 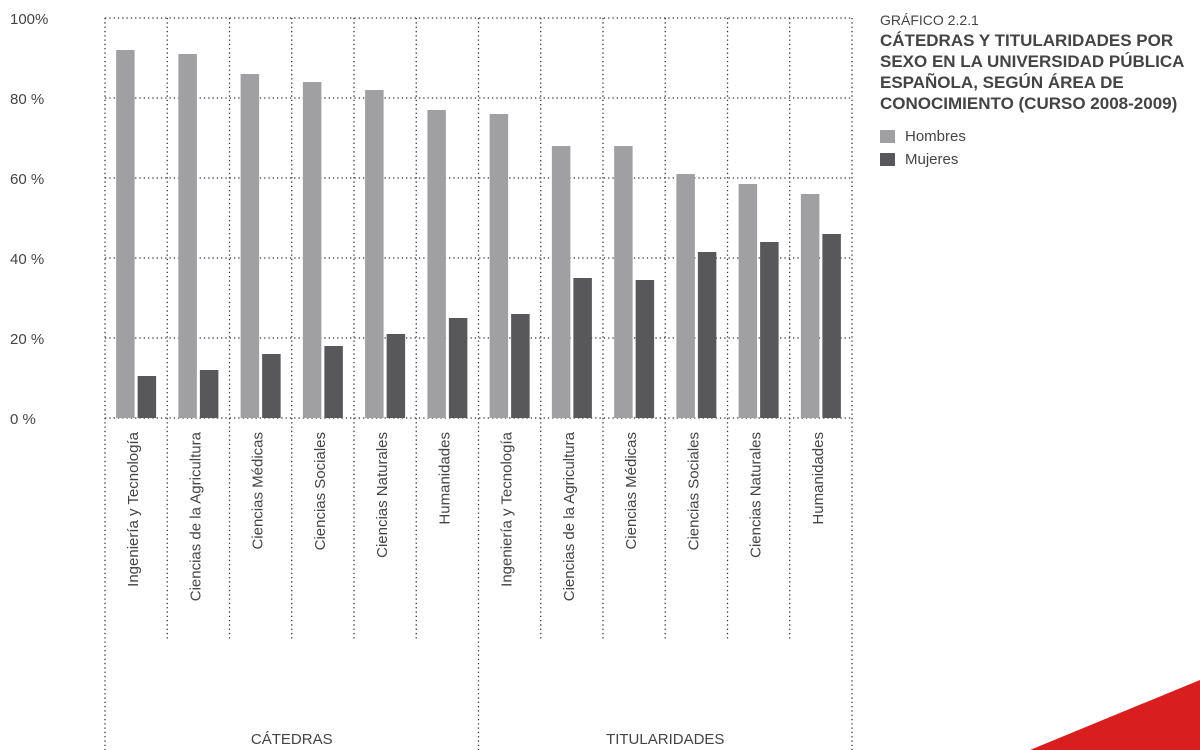 I want to click on y-tick-label: 0 %, so click(x=23, y=419).